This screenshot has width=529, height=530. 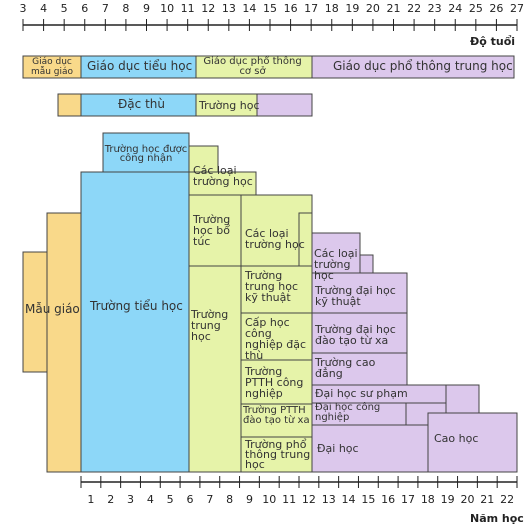 What do you see at coordinates (105, 8) in the screenshot?
I see `top-axis-tick-label: 7` at bounding box center [105, 8].